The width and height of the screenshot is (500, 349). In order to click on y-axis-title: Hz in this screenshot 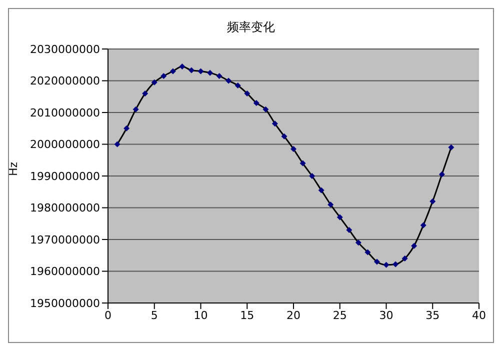, I will do `click(13, 169)`.